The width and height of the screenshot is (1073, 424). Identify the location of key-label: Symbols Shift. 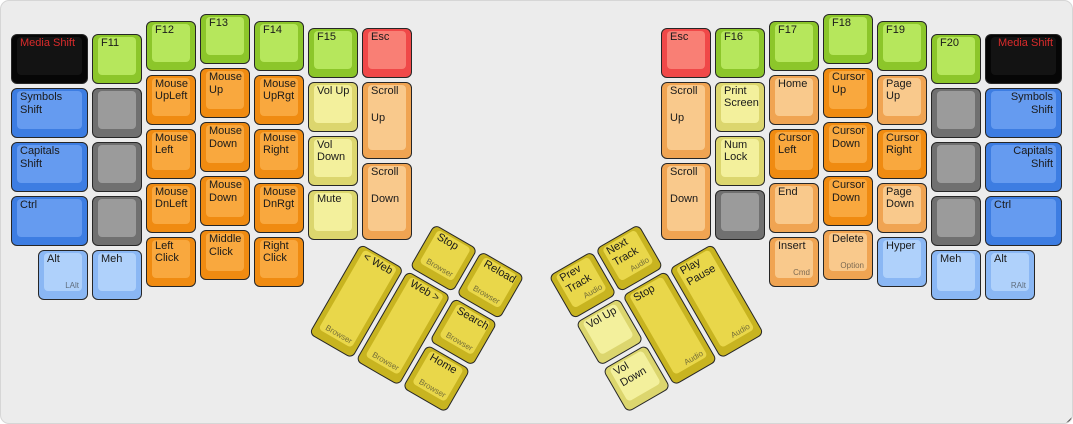
(41, 103).